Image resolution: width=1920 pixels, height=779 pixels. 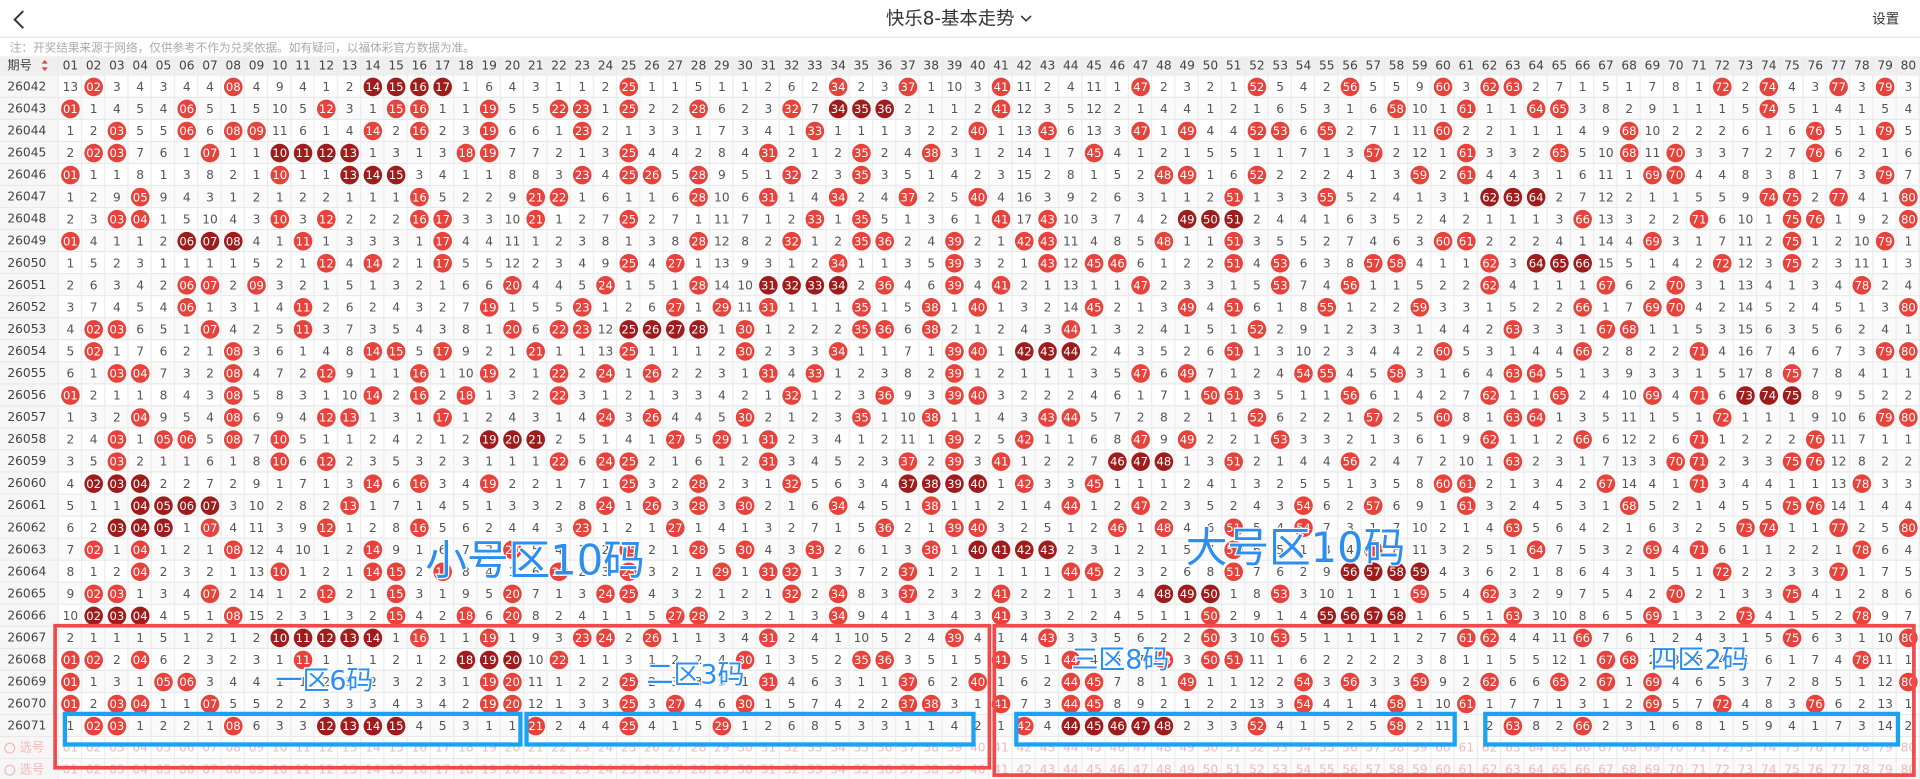 I want to click on drawn-number: 01, so click(x=70, y=396).